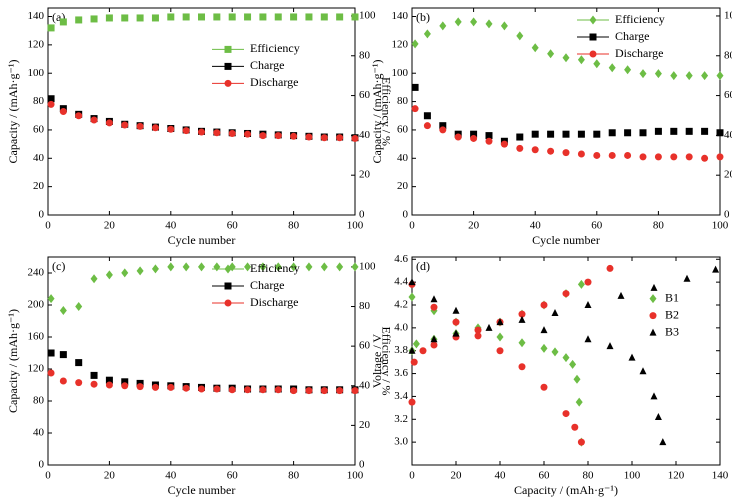  Describe the element at coordinates (36, 273) in the screenshot. I see `y-tick-label: 240` at that location.